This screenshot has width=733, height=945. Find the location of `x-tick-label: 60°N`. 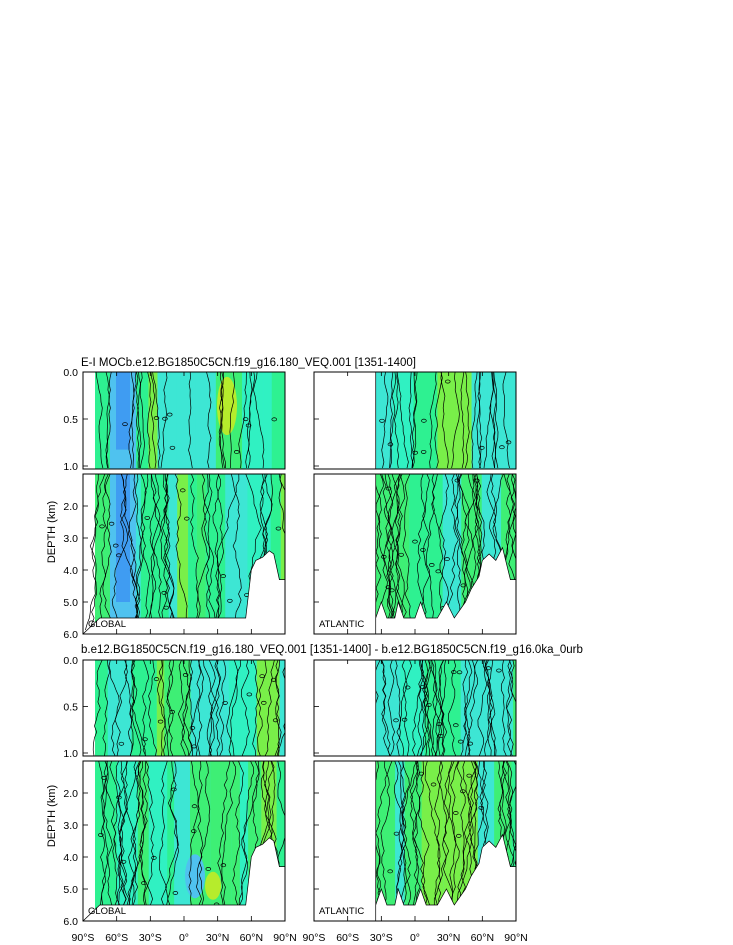

x-tick-label: 60°N is located at coordinates (482, 938).